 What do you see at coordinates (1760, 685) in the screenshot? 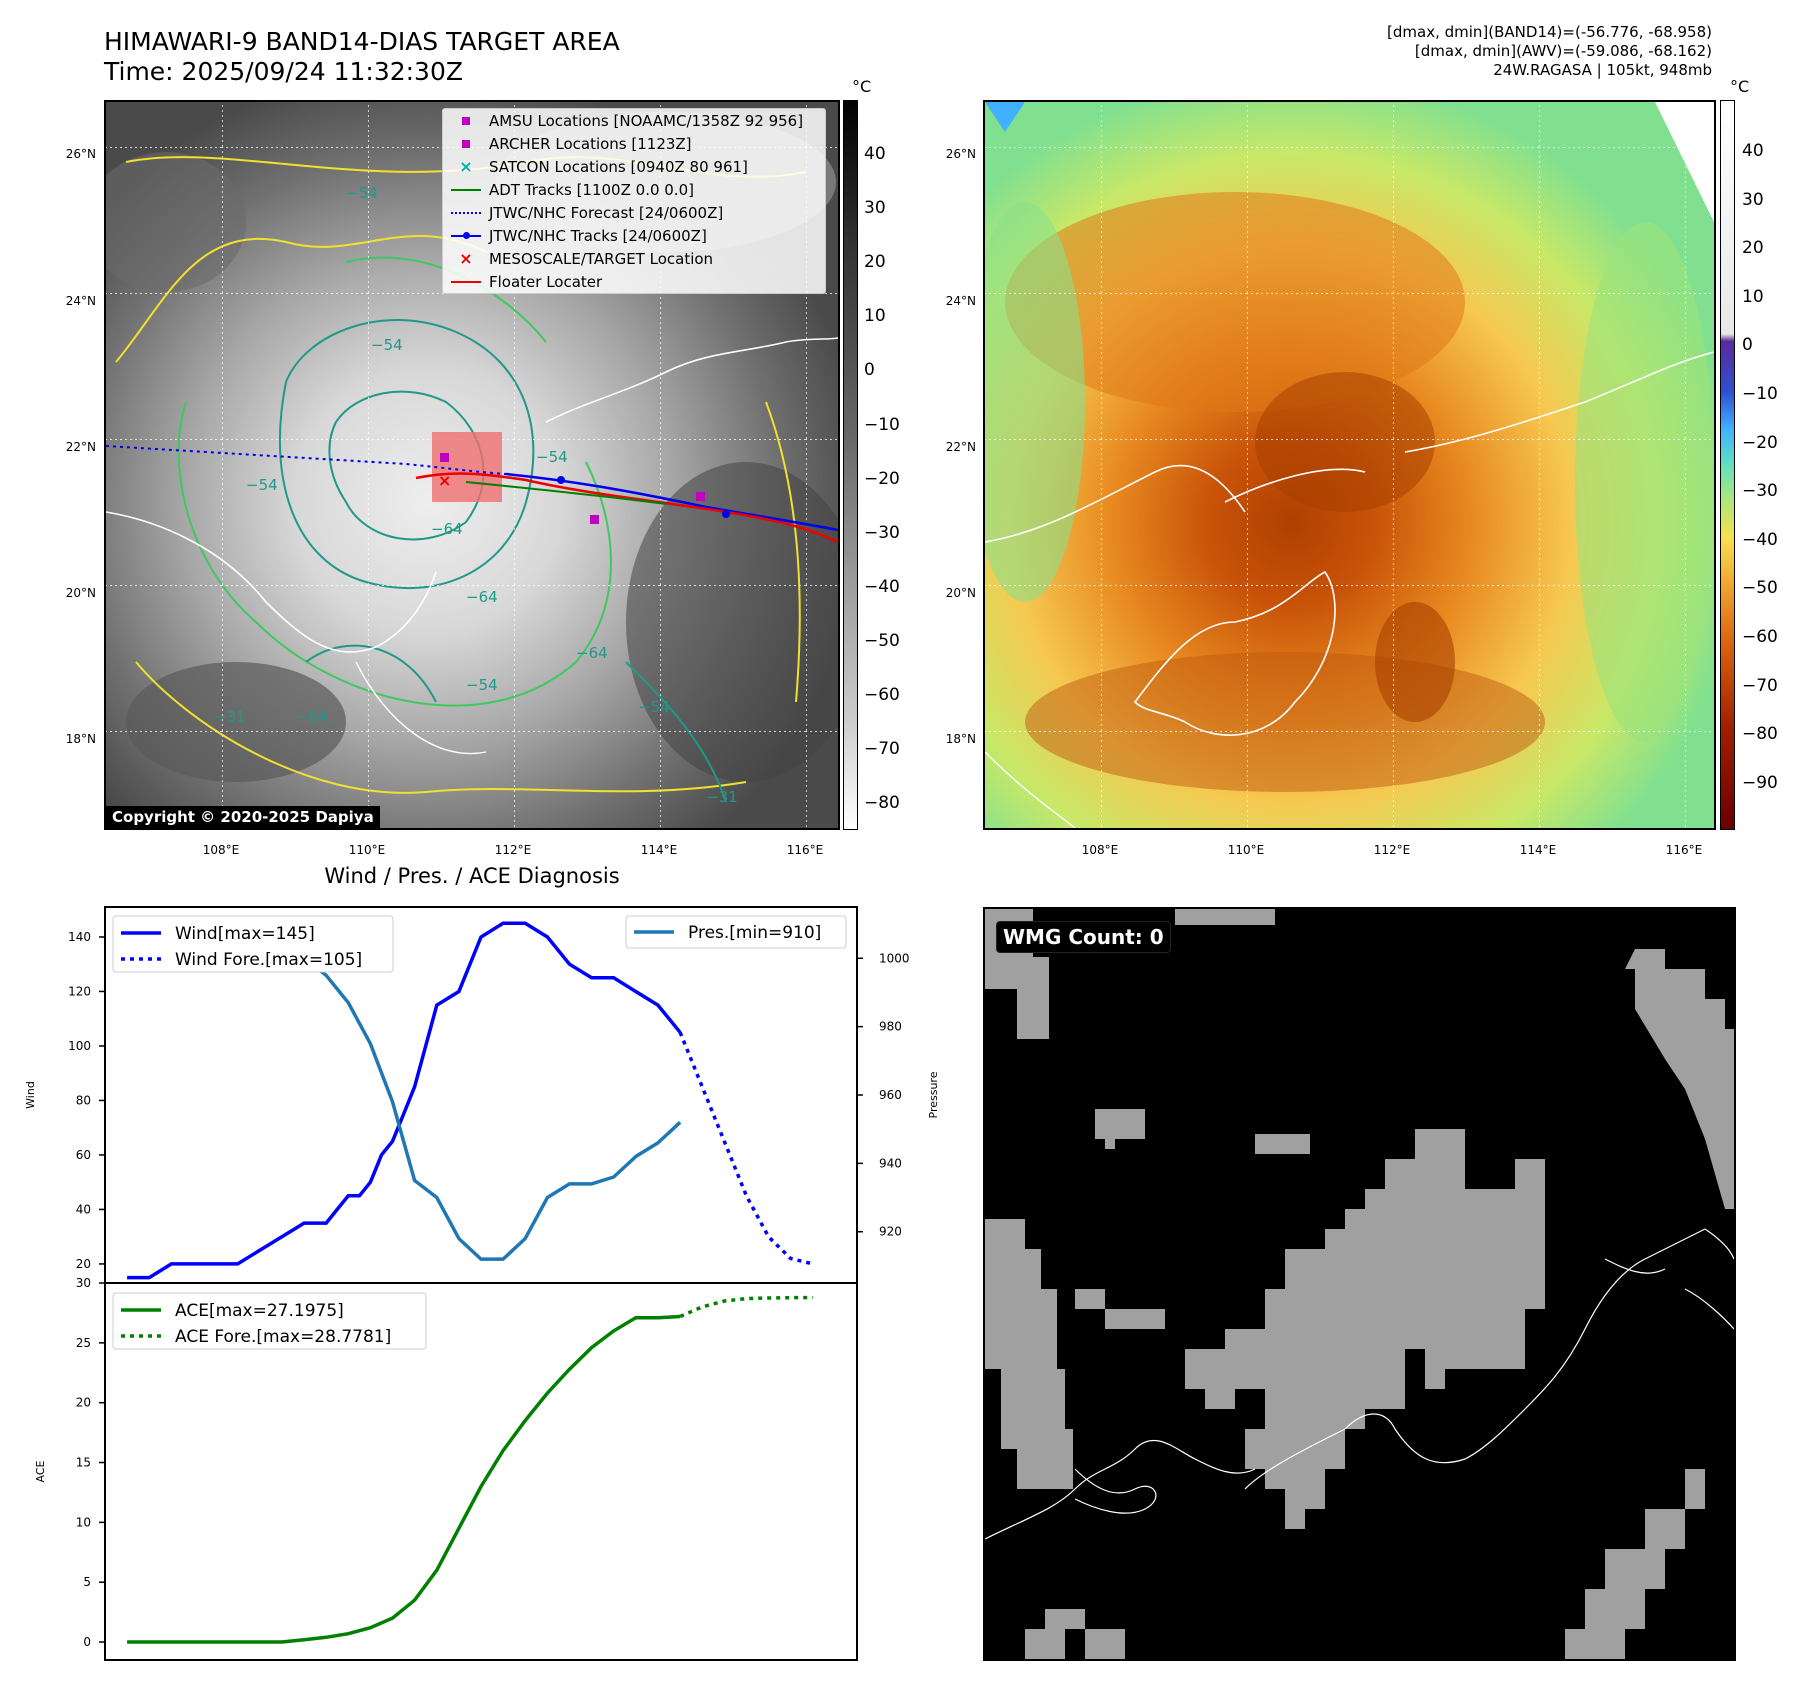
I see `colorbar-tick: −70` at bounding box center [1760, 685].